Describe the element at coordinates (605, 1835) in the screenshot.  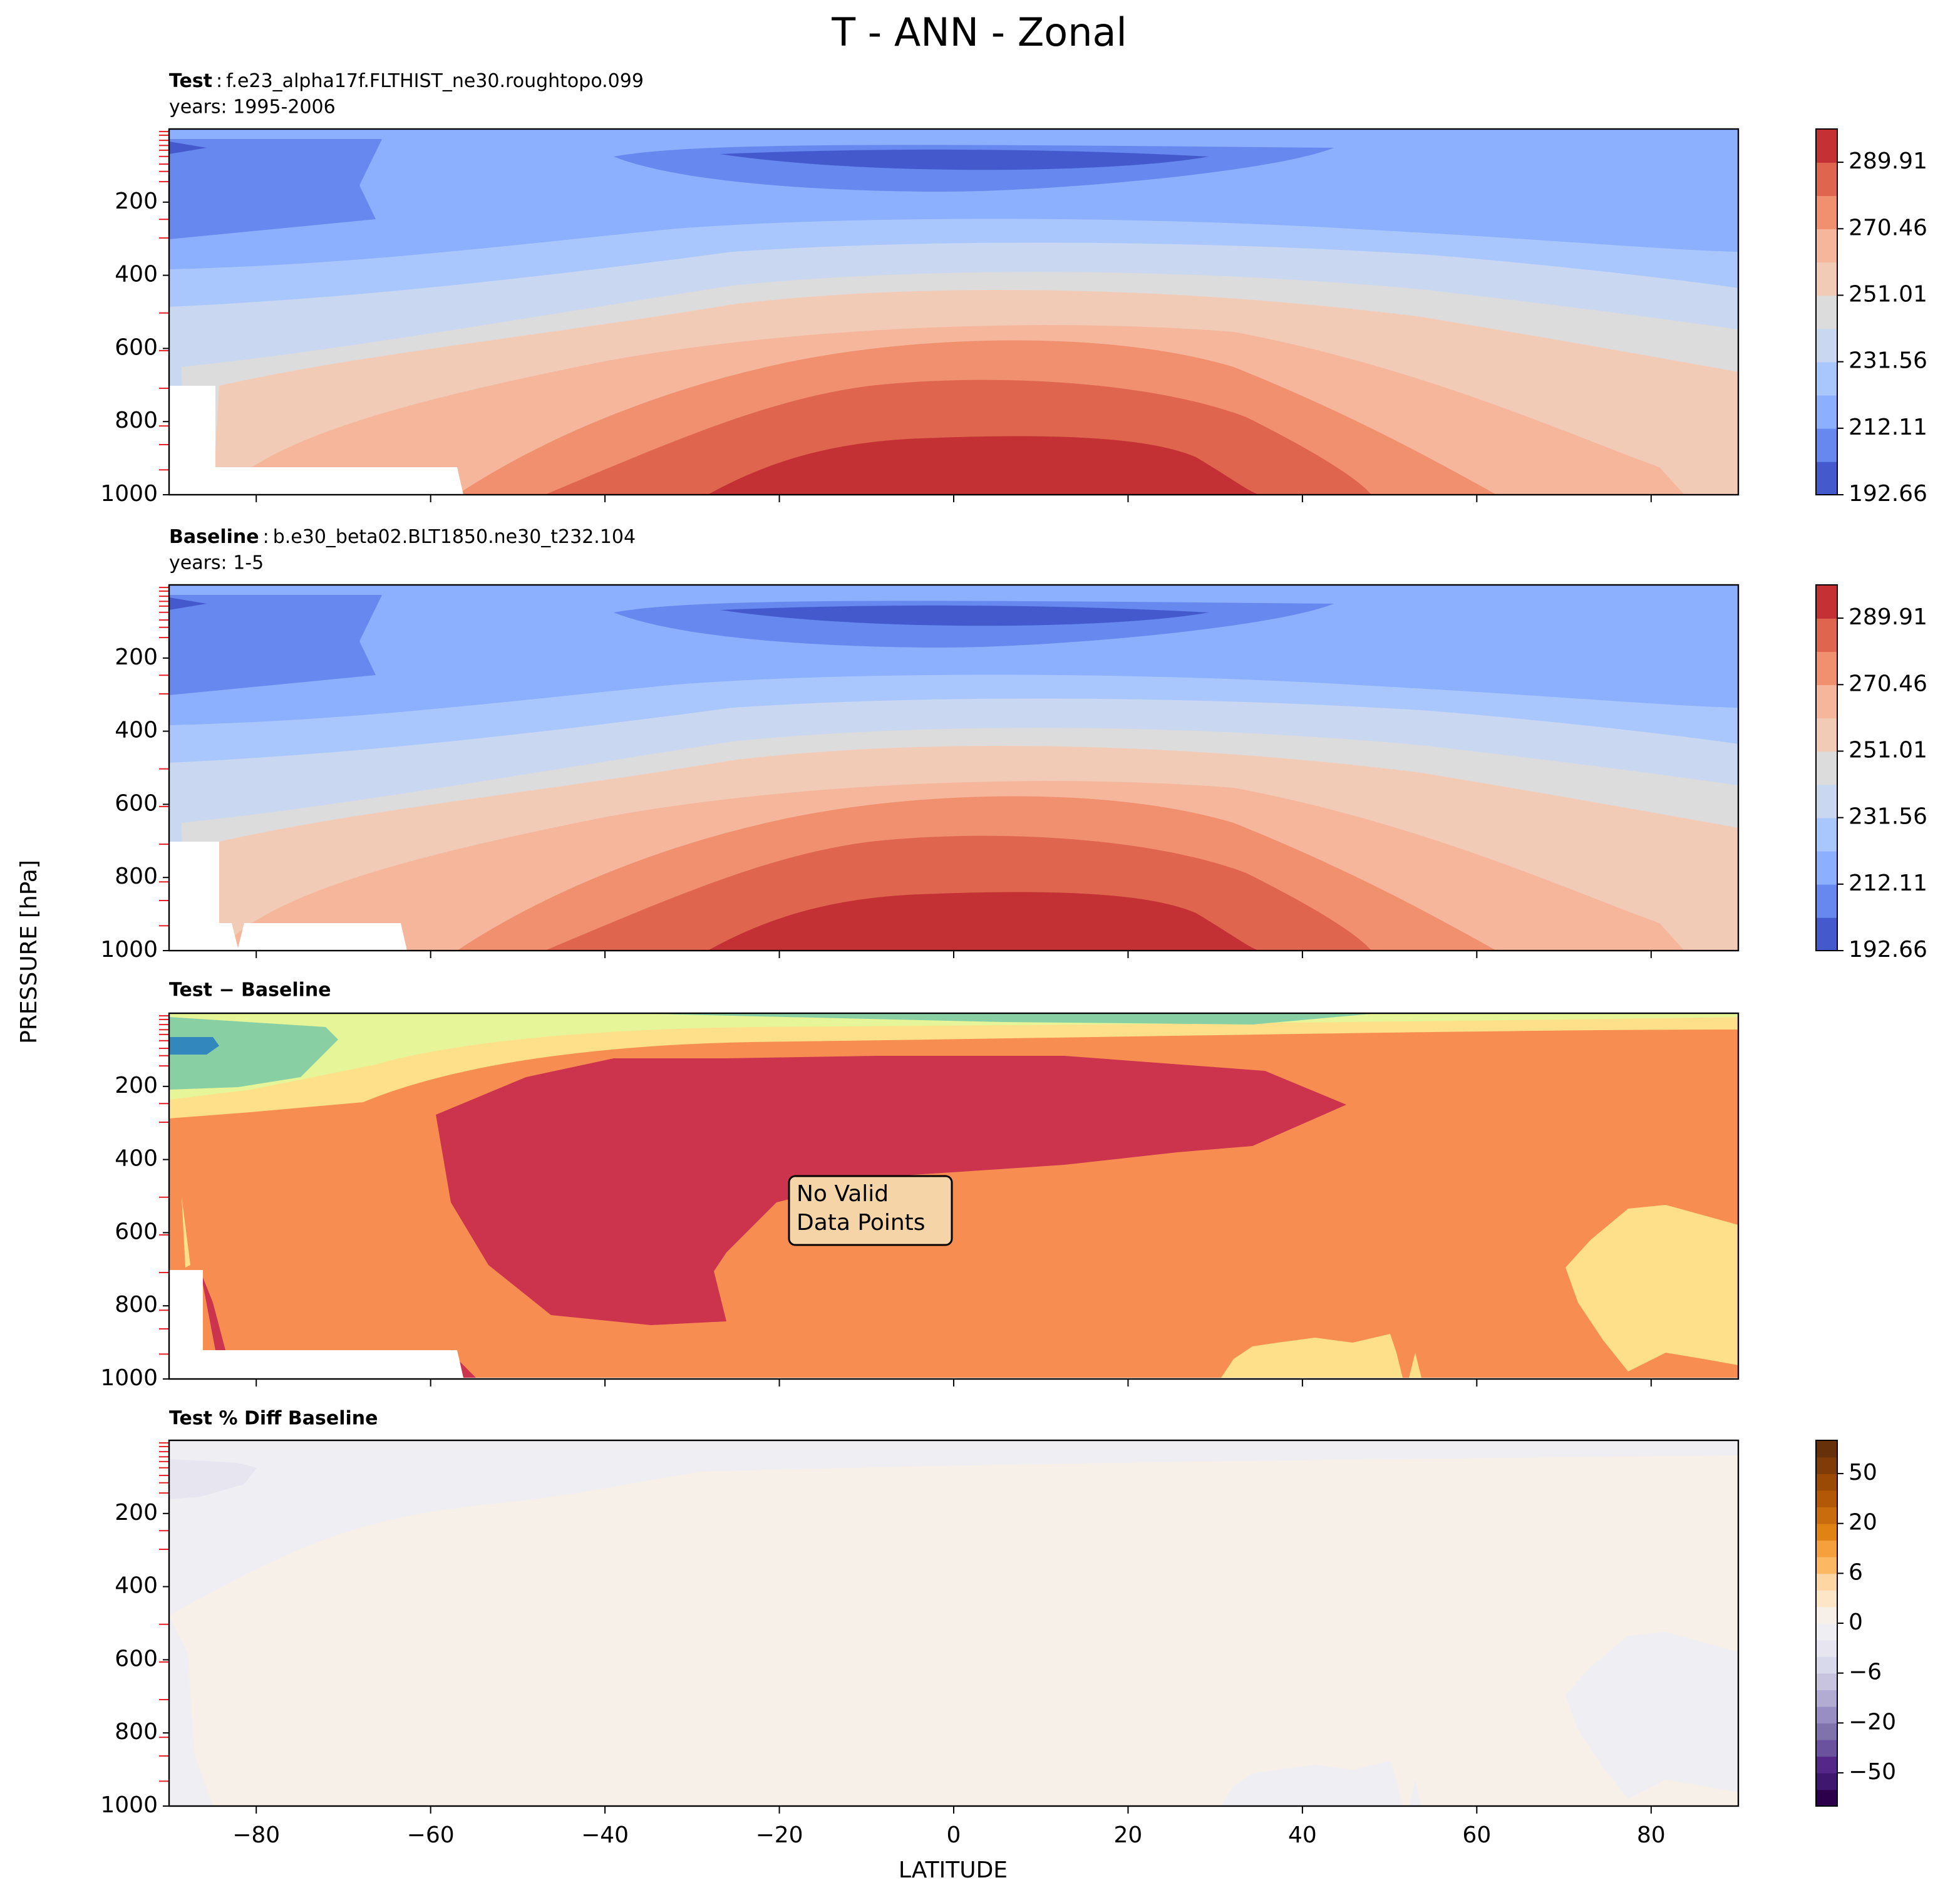
I see `x-tick-label: −40` at that location.